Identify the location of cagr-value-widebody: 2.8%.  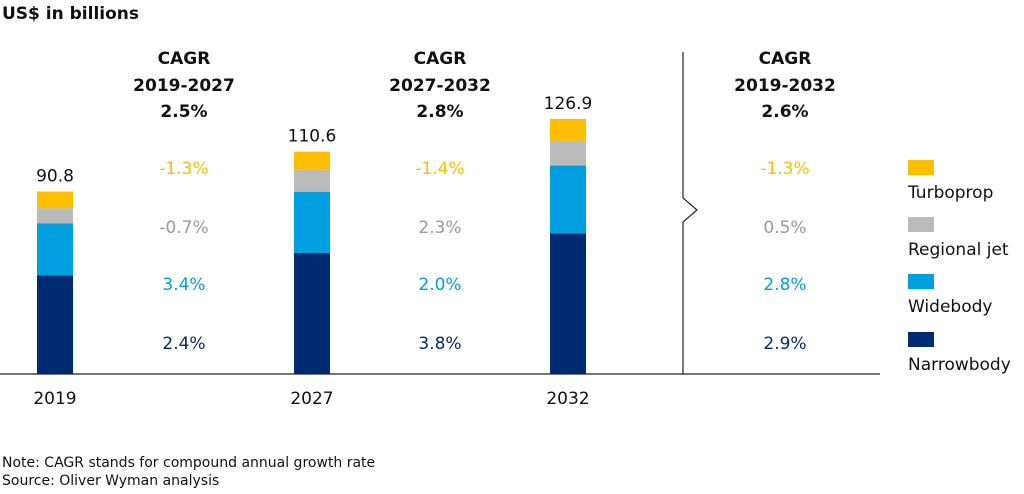
(784, 285).